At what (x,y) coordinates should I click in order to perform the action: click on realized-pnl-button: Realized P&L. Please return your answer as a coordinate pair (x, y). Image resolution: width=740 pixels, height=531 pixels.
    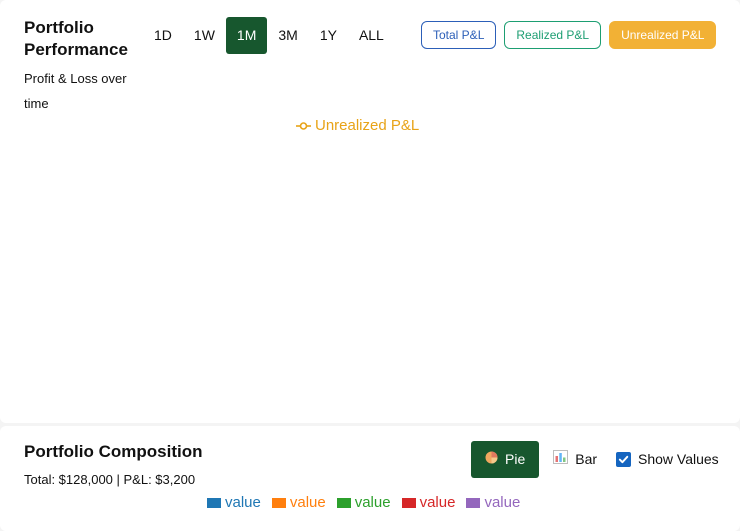
    Looking at the image, I should click on (553, 35).